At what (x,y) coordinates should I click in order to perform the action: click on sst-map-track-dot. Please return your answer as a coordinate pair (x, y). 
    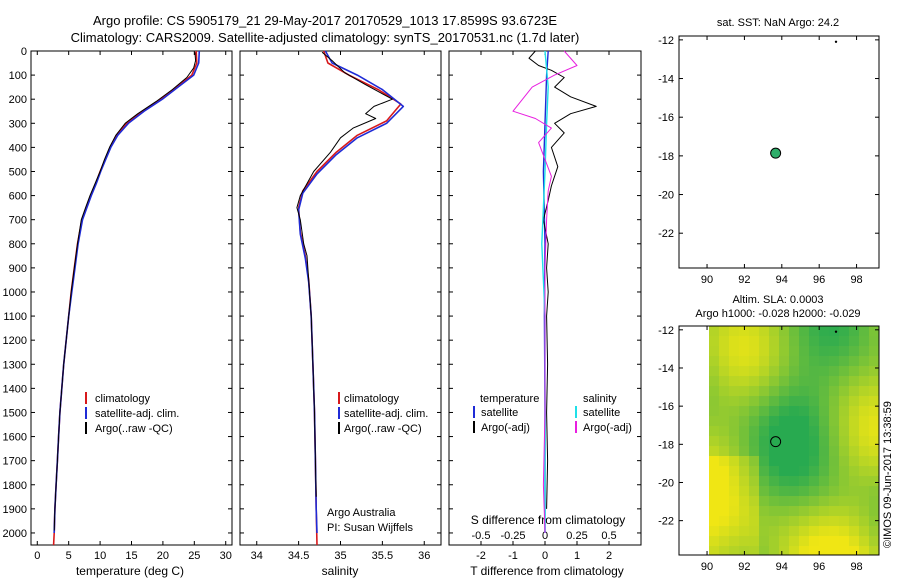
    Looking at the image, I should click on (836, 41).